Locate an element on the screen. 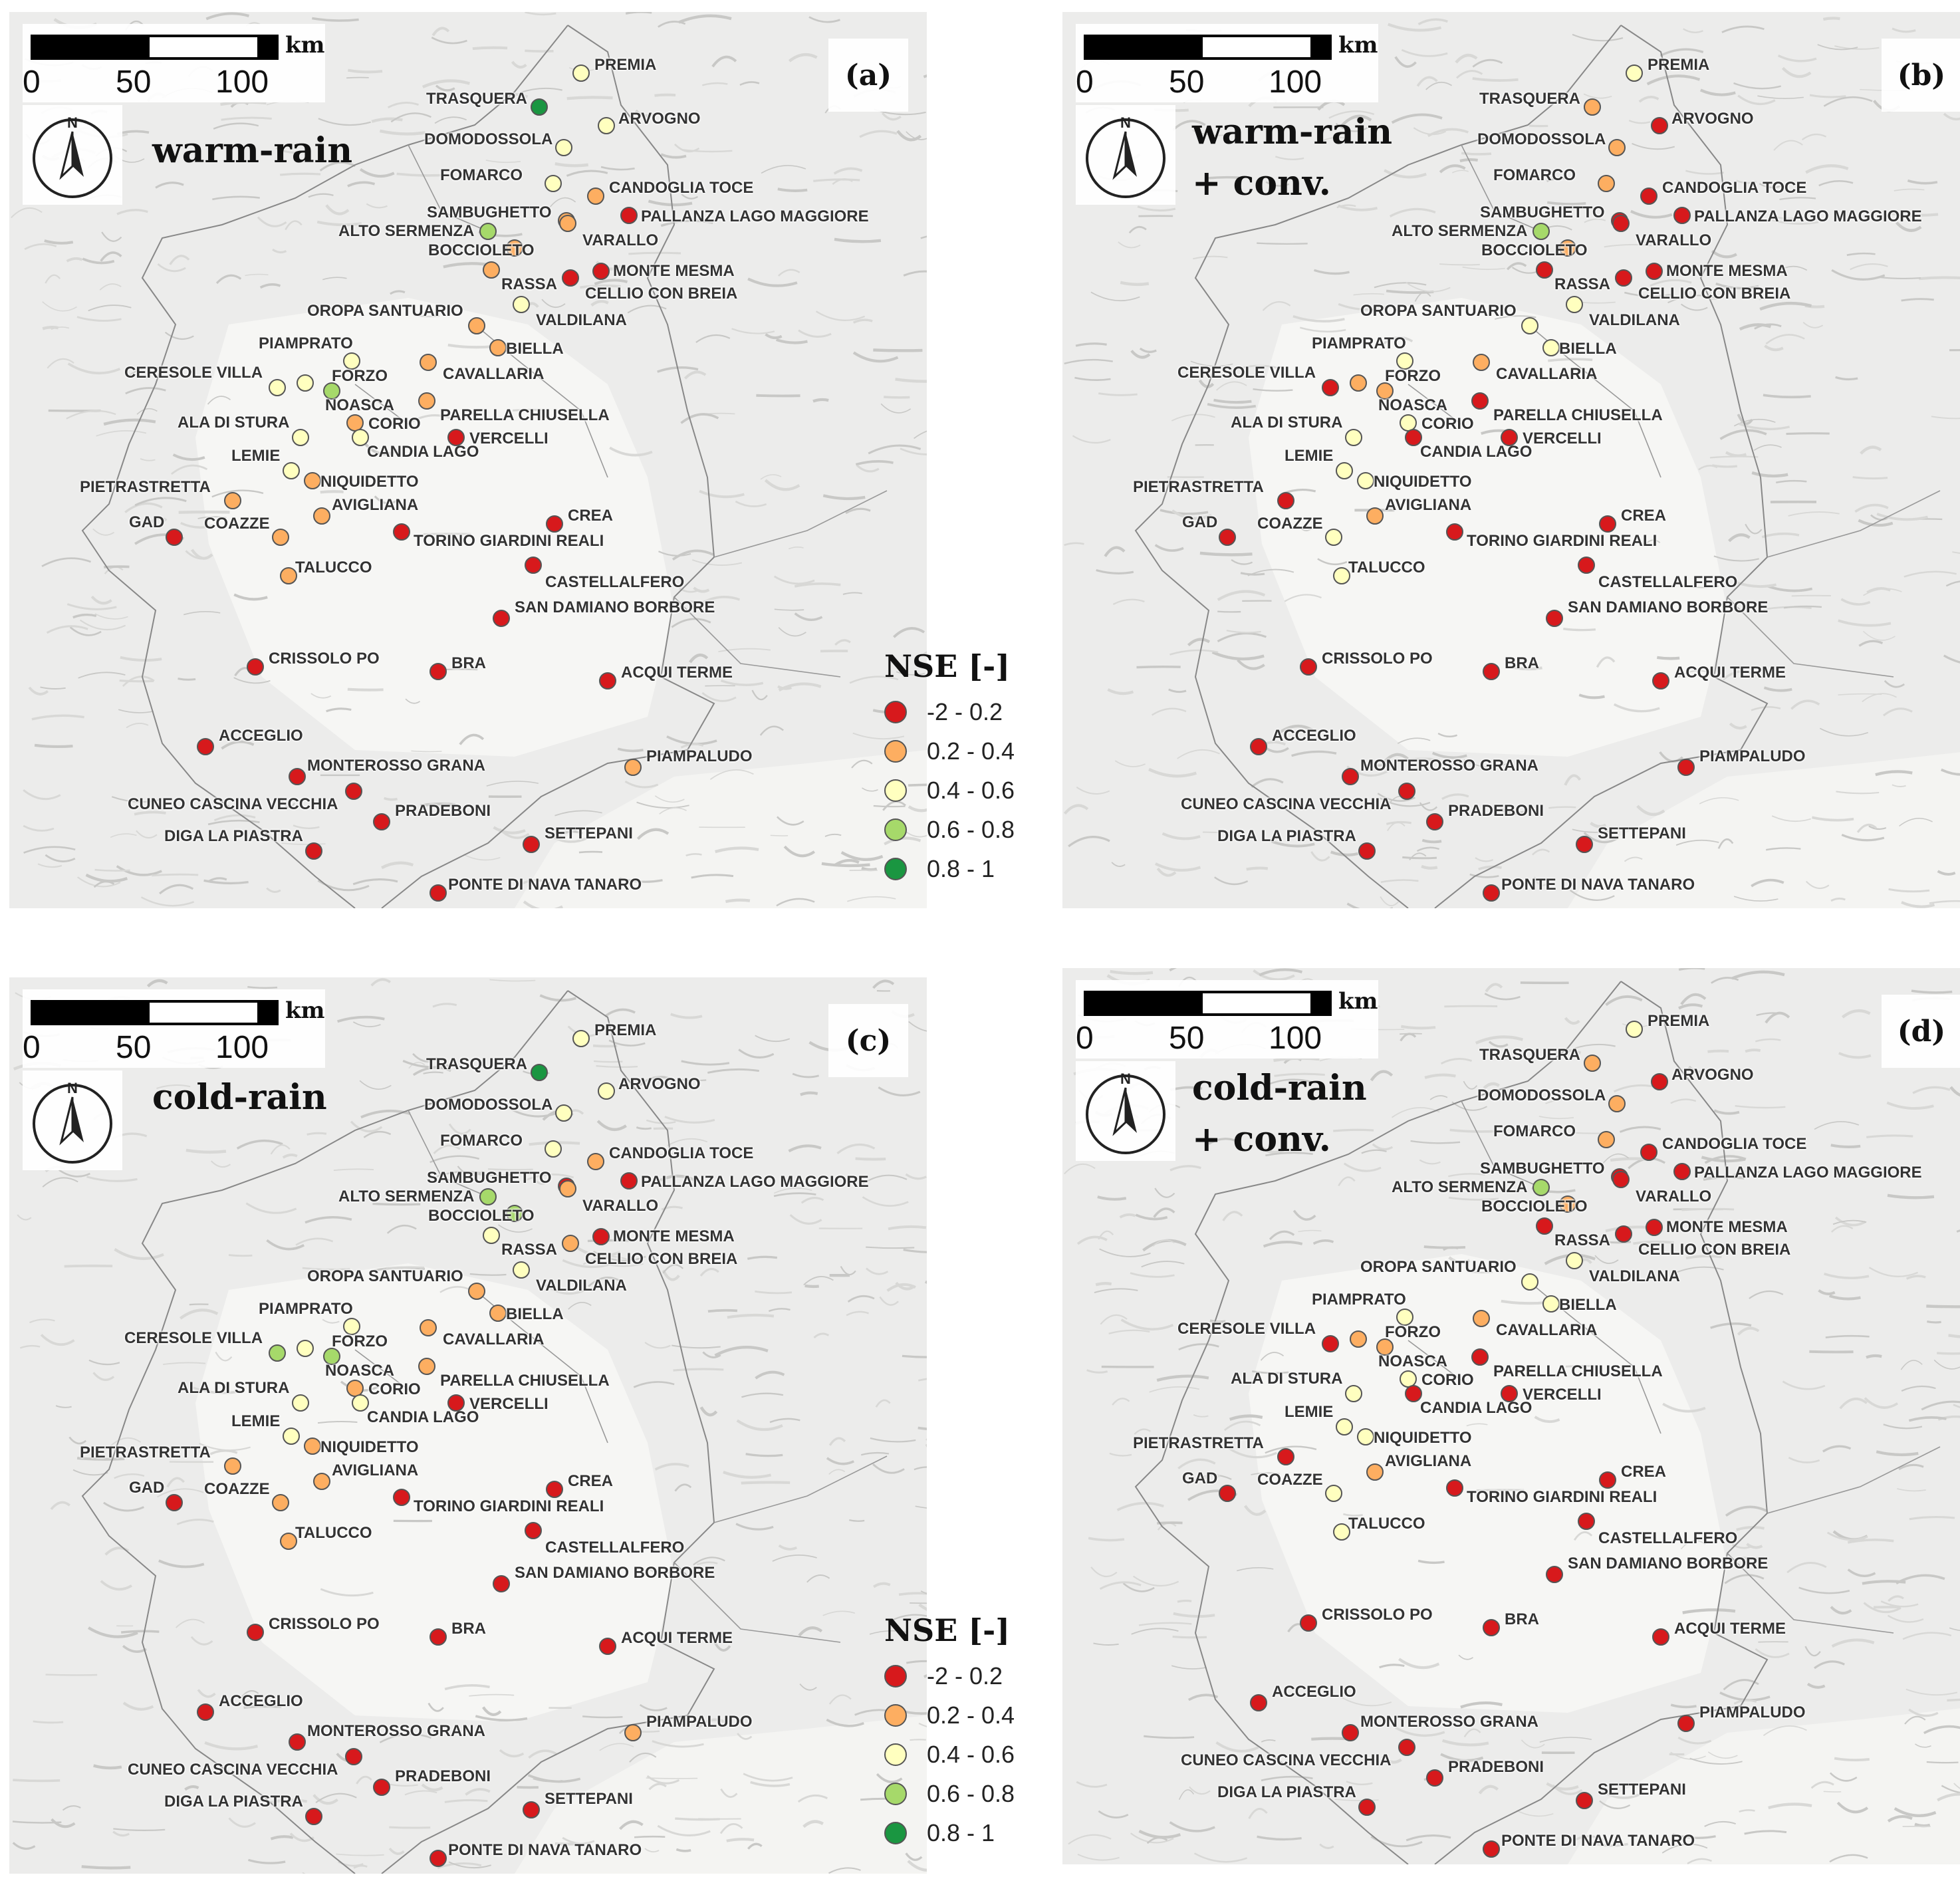  station-label: SAMBUGHETTO is located at coordinates (489, 1178).